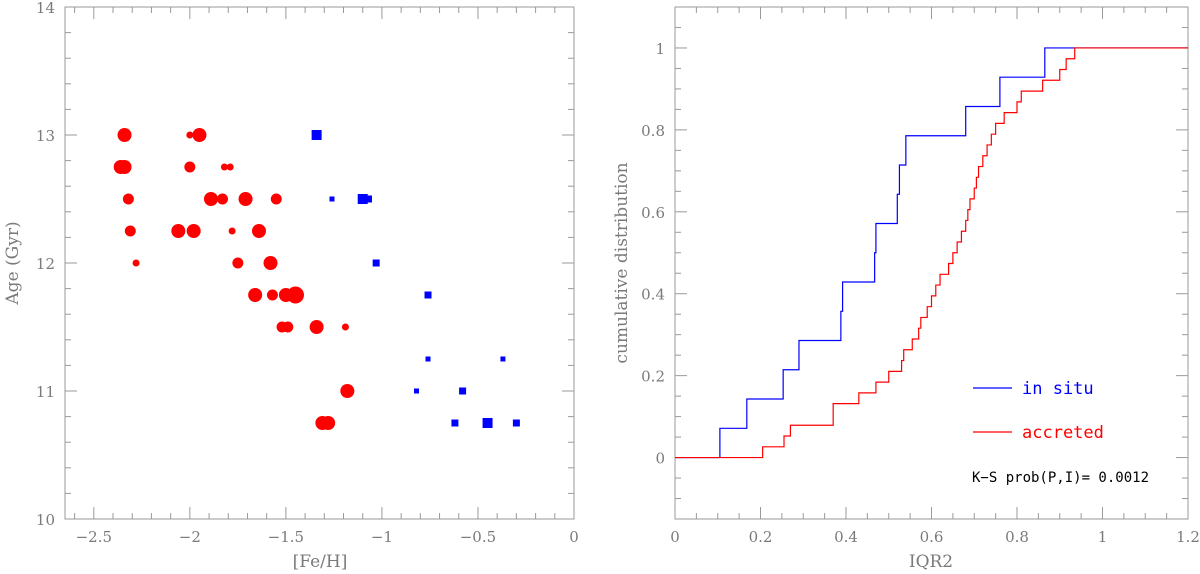 Image resolution: width=1200 pixels, height=574 pixels. I want to click on left-y-tick-label: 13, so click(45, 136).